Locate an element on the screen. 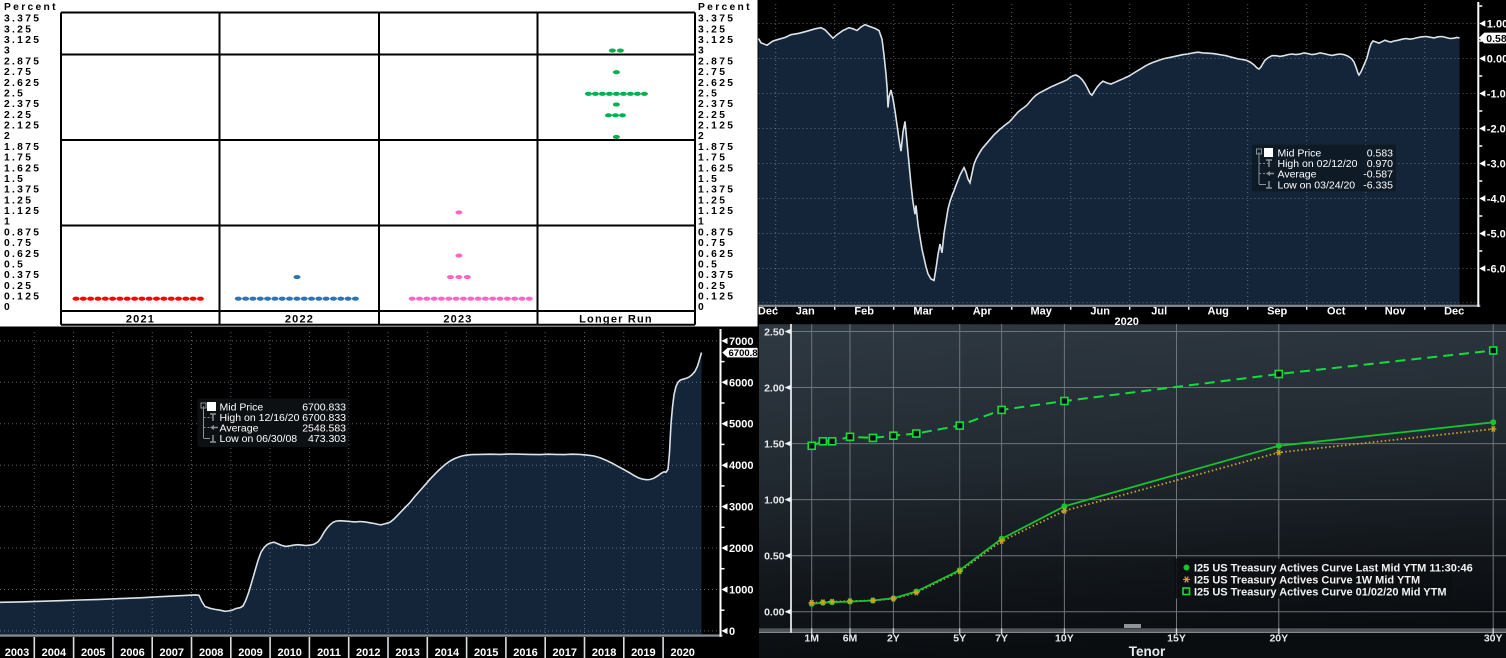 The height and width of the screenshot is (658, 1506). svg-text: Mar is located at coordinates (923, 312).